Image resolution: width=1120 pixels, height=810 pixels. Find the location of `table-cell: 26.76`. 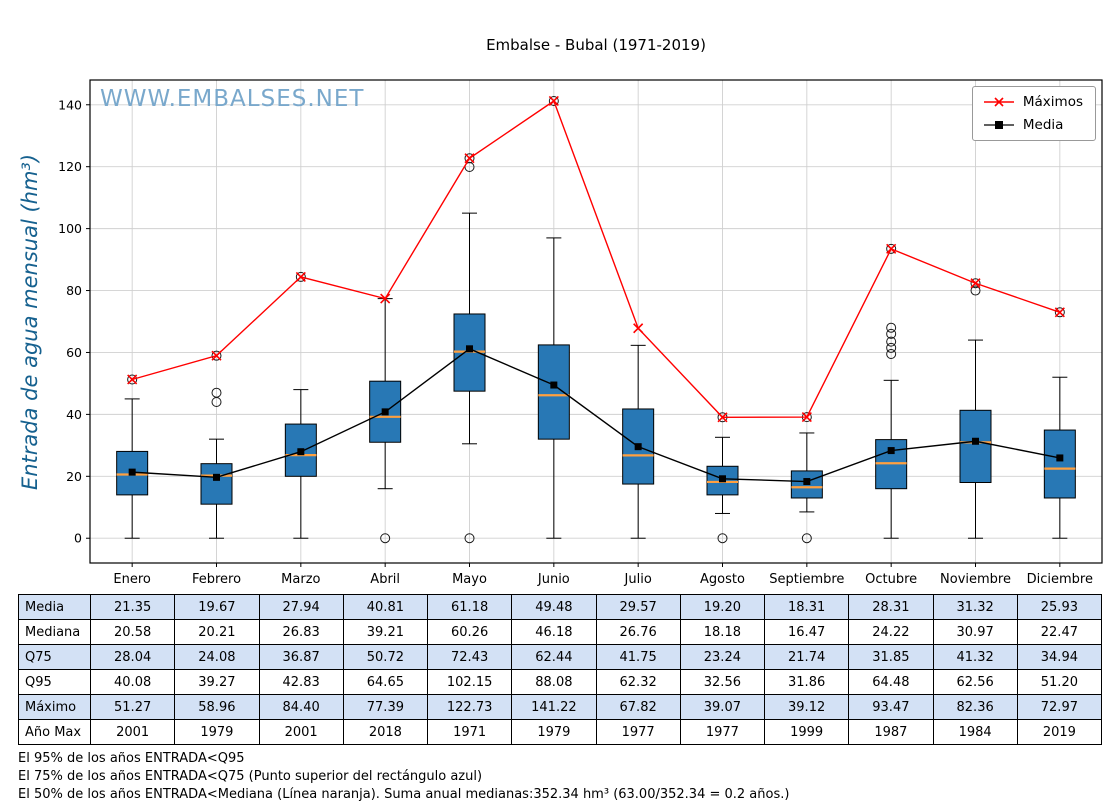

table-cell: 26.76 is located at coordinates (638, 632).